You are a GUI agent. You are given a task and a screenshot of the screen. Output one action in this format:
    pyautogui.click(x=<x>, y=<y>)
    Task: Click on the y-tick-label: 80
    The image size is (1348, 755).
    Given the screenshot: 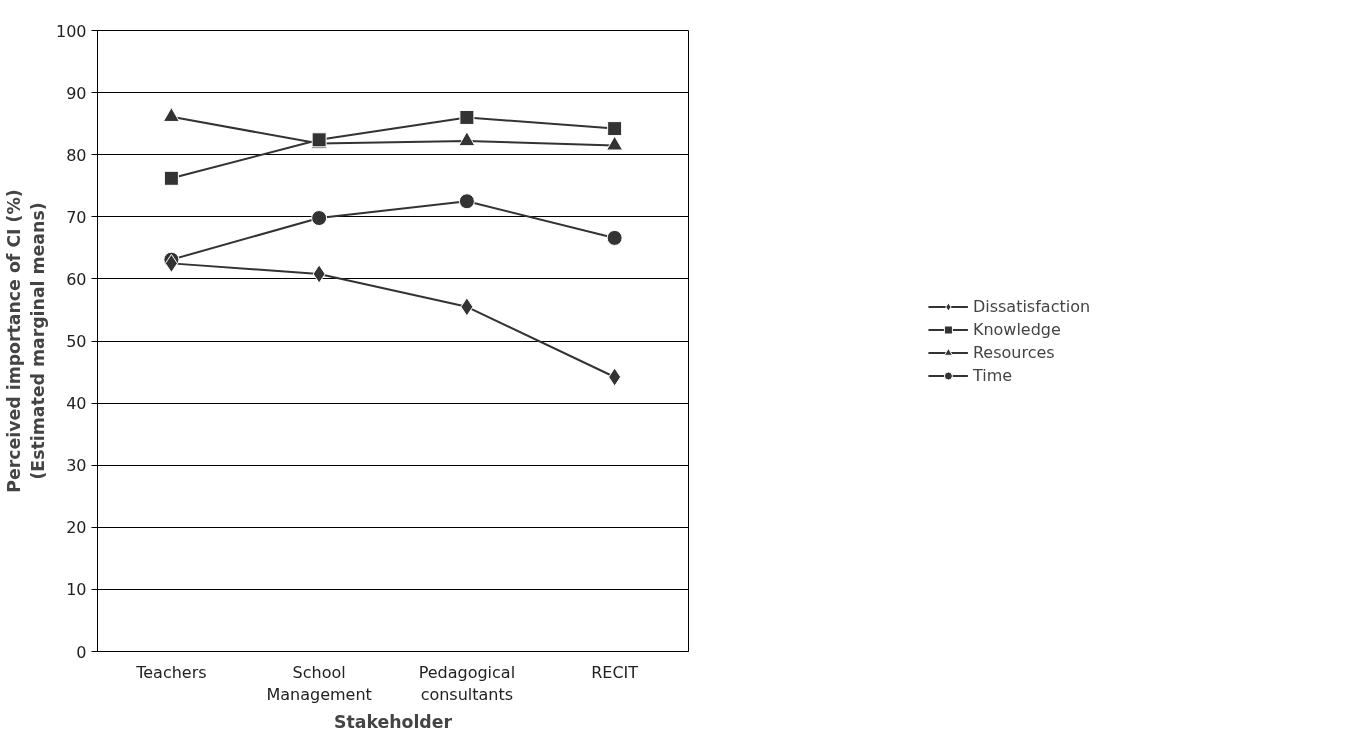 What is the action you would take?
    pyautogui.click(x=76, y=155)
    